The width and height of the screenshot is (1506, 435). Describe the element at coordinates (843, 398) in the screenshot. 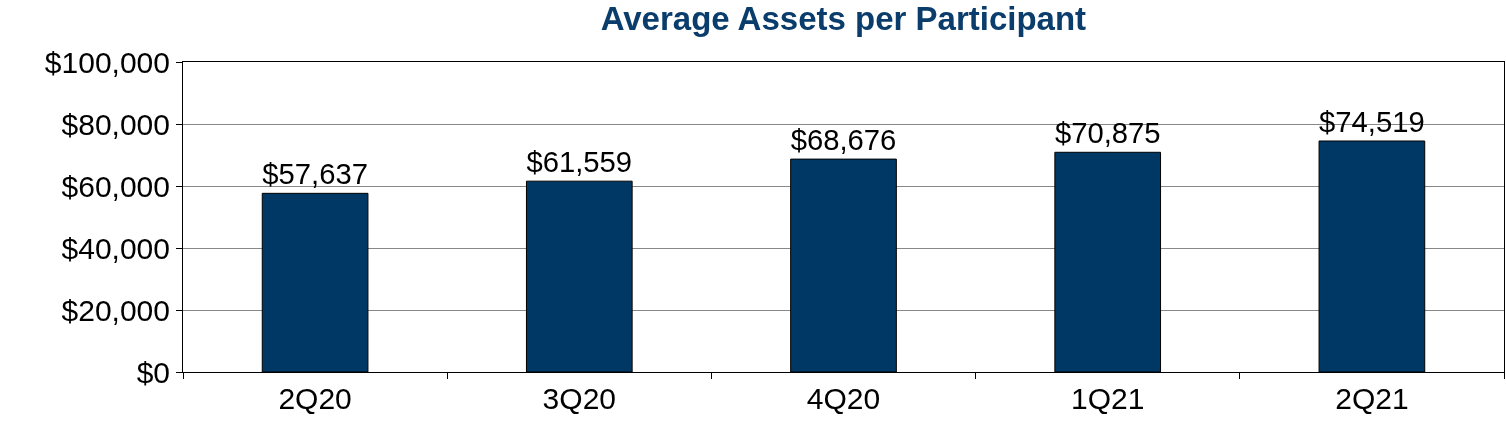

I see `x-tick-label: 4Q20` at that location.